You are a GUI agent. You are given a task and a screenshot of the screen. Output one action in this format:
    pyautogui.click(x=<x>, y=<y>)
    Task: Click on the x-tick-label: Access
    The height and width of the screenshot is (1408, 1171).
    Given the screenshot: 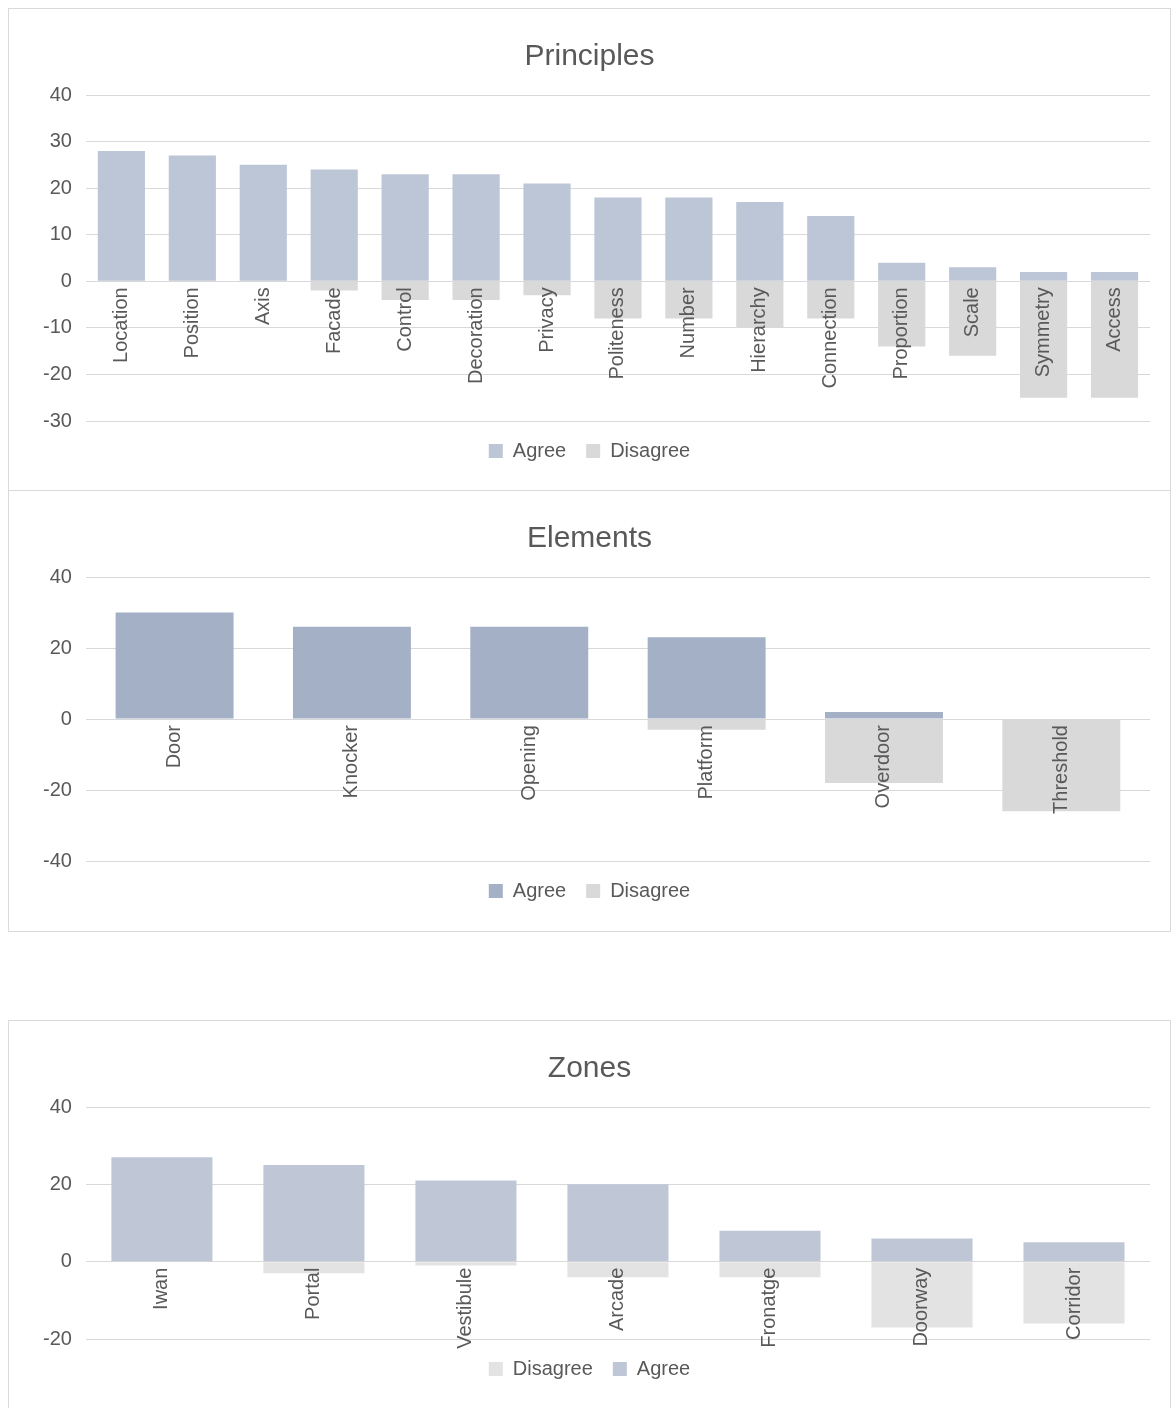 What is the action you would take?
    pyautogui.click(x=1113, y=319)
    